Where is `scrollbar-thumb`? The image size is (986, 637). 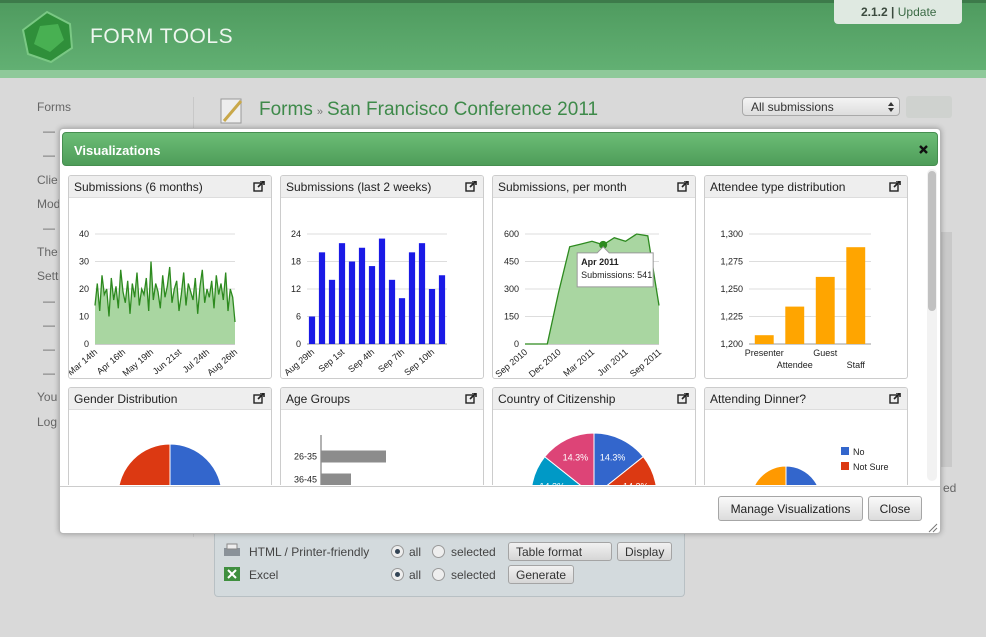 scrollbar-thumb is located at coordinates (932, 241).